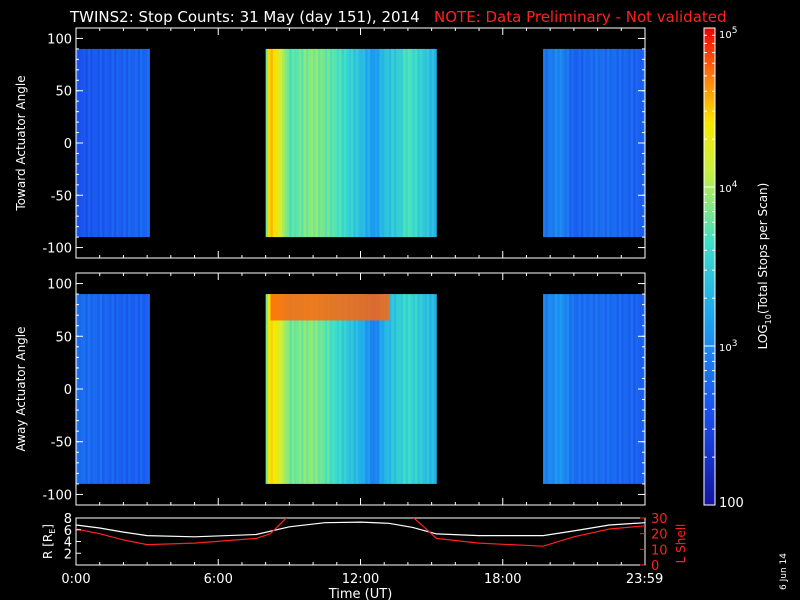 The height and width of the screenshot is (600, 800). Describe the element at coordinates (68, 554) in the screenshot. I see `left-y-tick-label: 2` at that location.